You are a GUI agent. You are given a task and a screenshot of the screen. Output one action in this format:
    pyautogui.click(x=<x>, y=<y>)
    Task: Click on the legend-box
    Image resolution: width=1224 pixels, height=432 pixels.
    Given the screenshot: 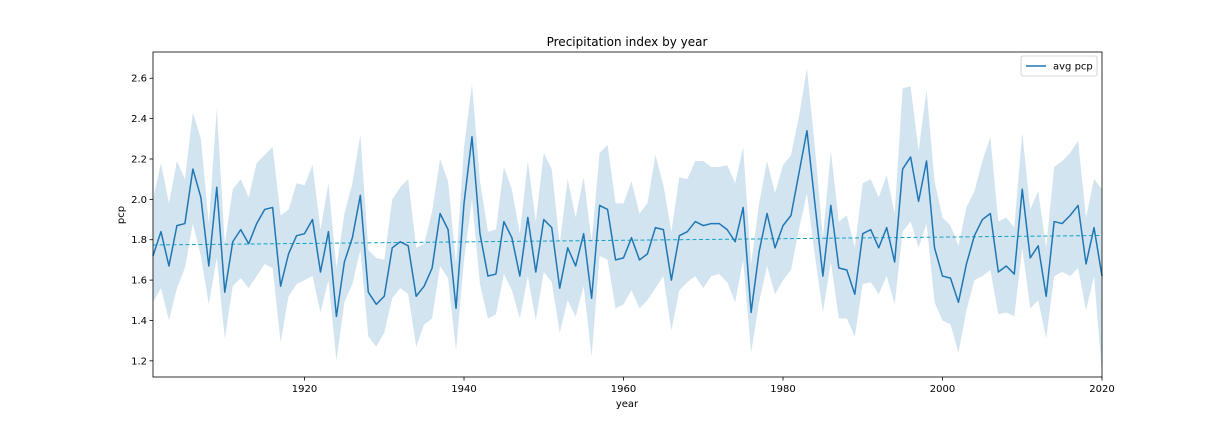 What is the action you would take?
    pyautogui.click(x=1059, y=66)
    